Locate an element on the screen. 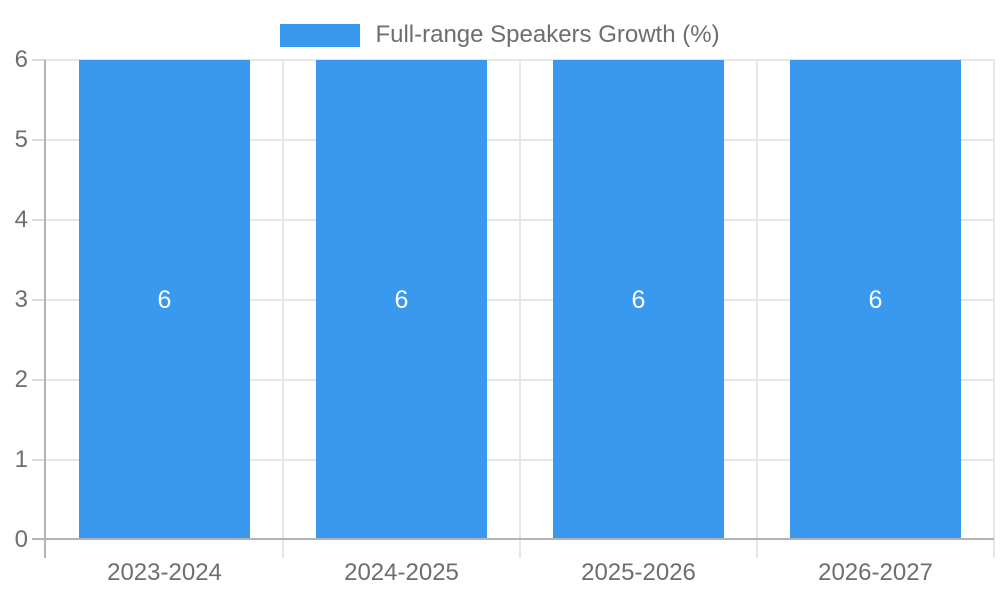  y-tick-label: 4 is located at coordinates (21, 219).